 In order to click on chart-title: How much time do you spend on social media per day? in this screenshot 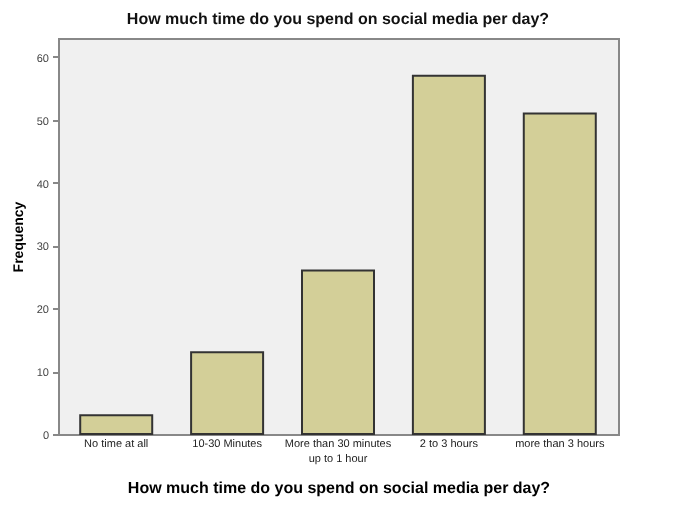, I will do `click(338, 19)`.